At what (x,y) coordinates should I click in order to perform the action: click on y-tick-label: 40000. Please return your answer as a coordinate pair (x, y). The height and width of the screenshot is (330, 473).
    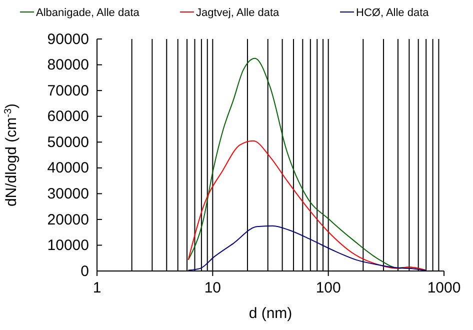
    Looking at the image, I should click on (68, 168).